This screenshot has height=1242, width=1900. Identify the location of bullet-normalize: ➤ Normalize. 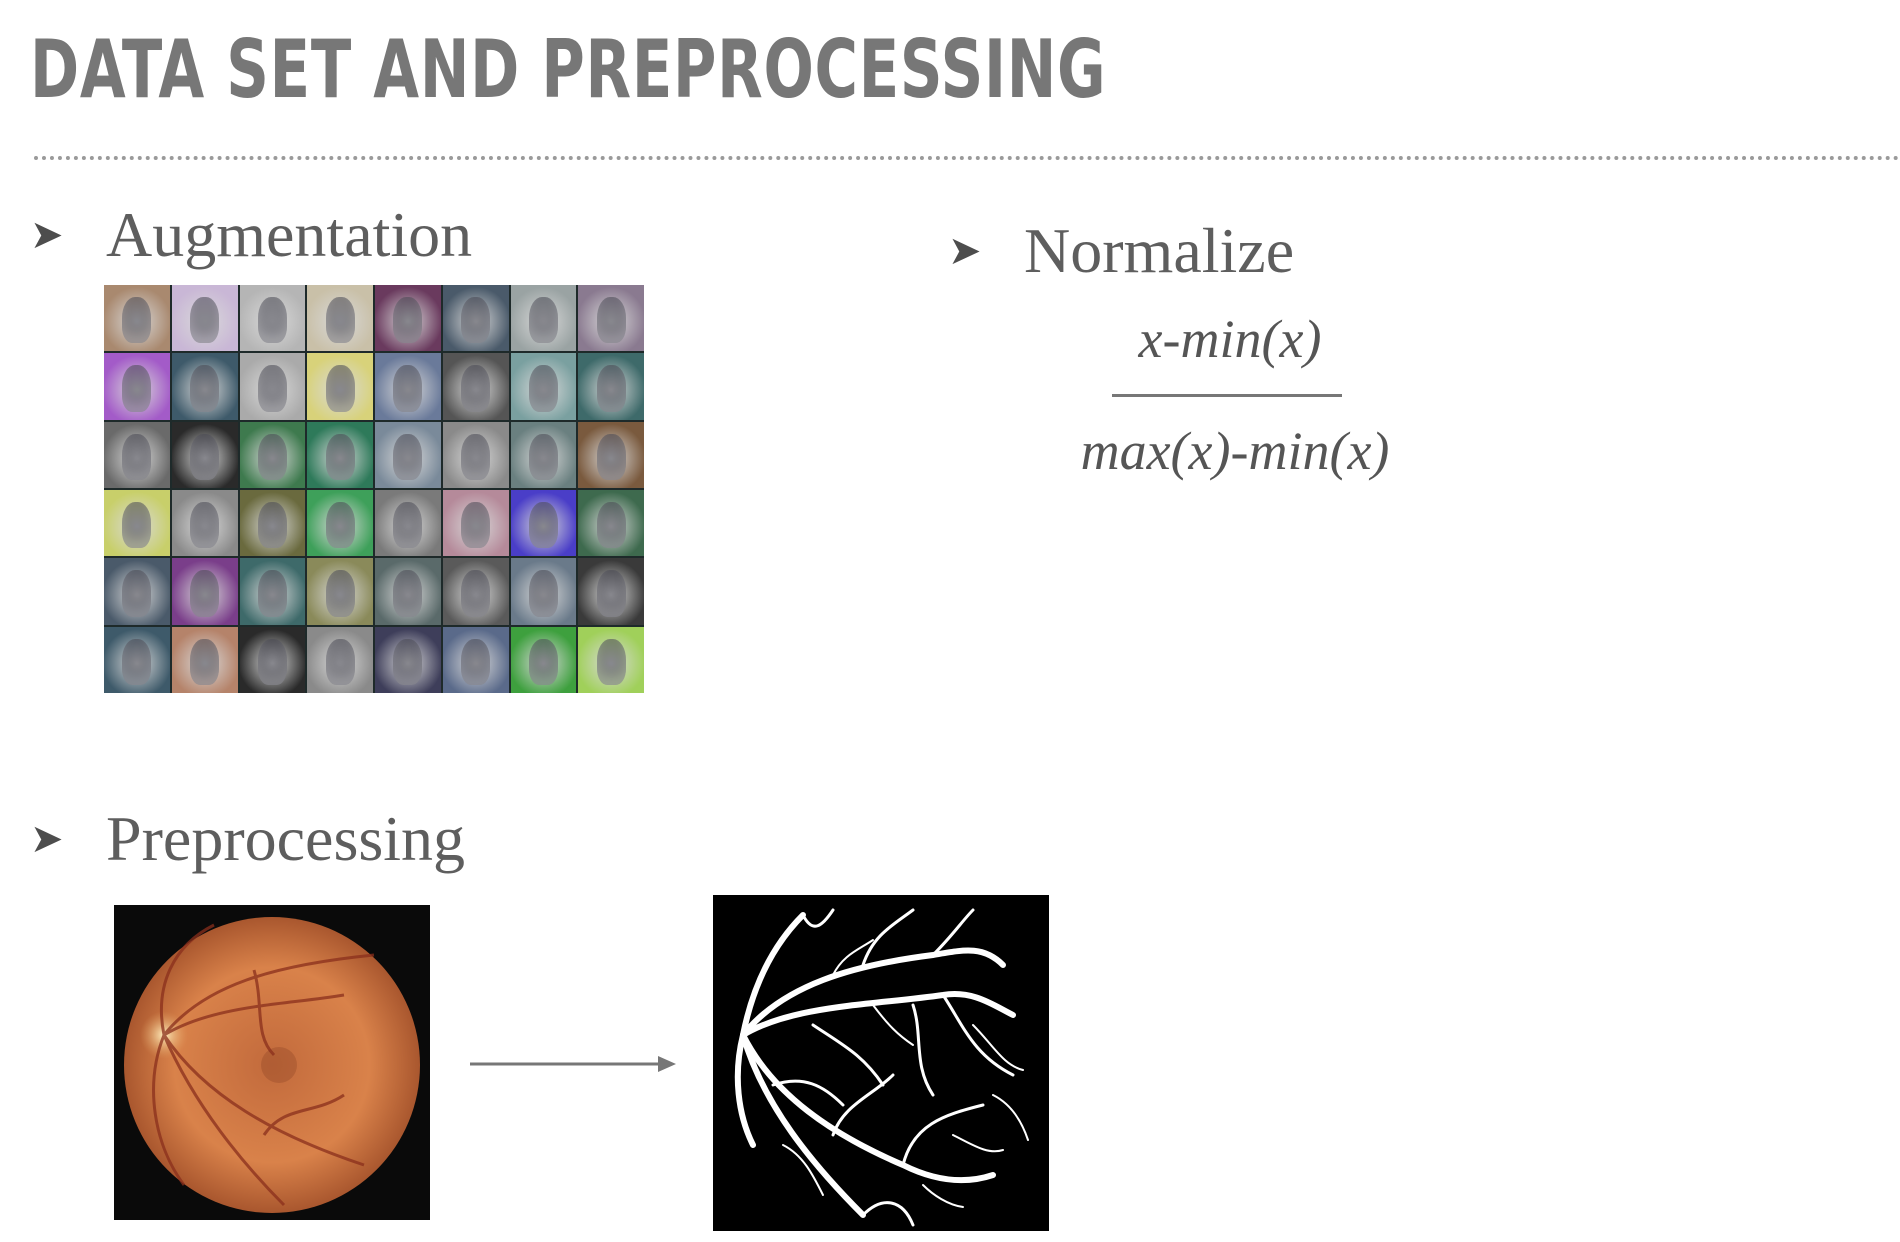
(1121, 251).